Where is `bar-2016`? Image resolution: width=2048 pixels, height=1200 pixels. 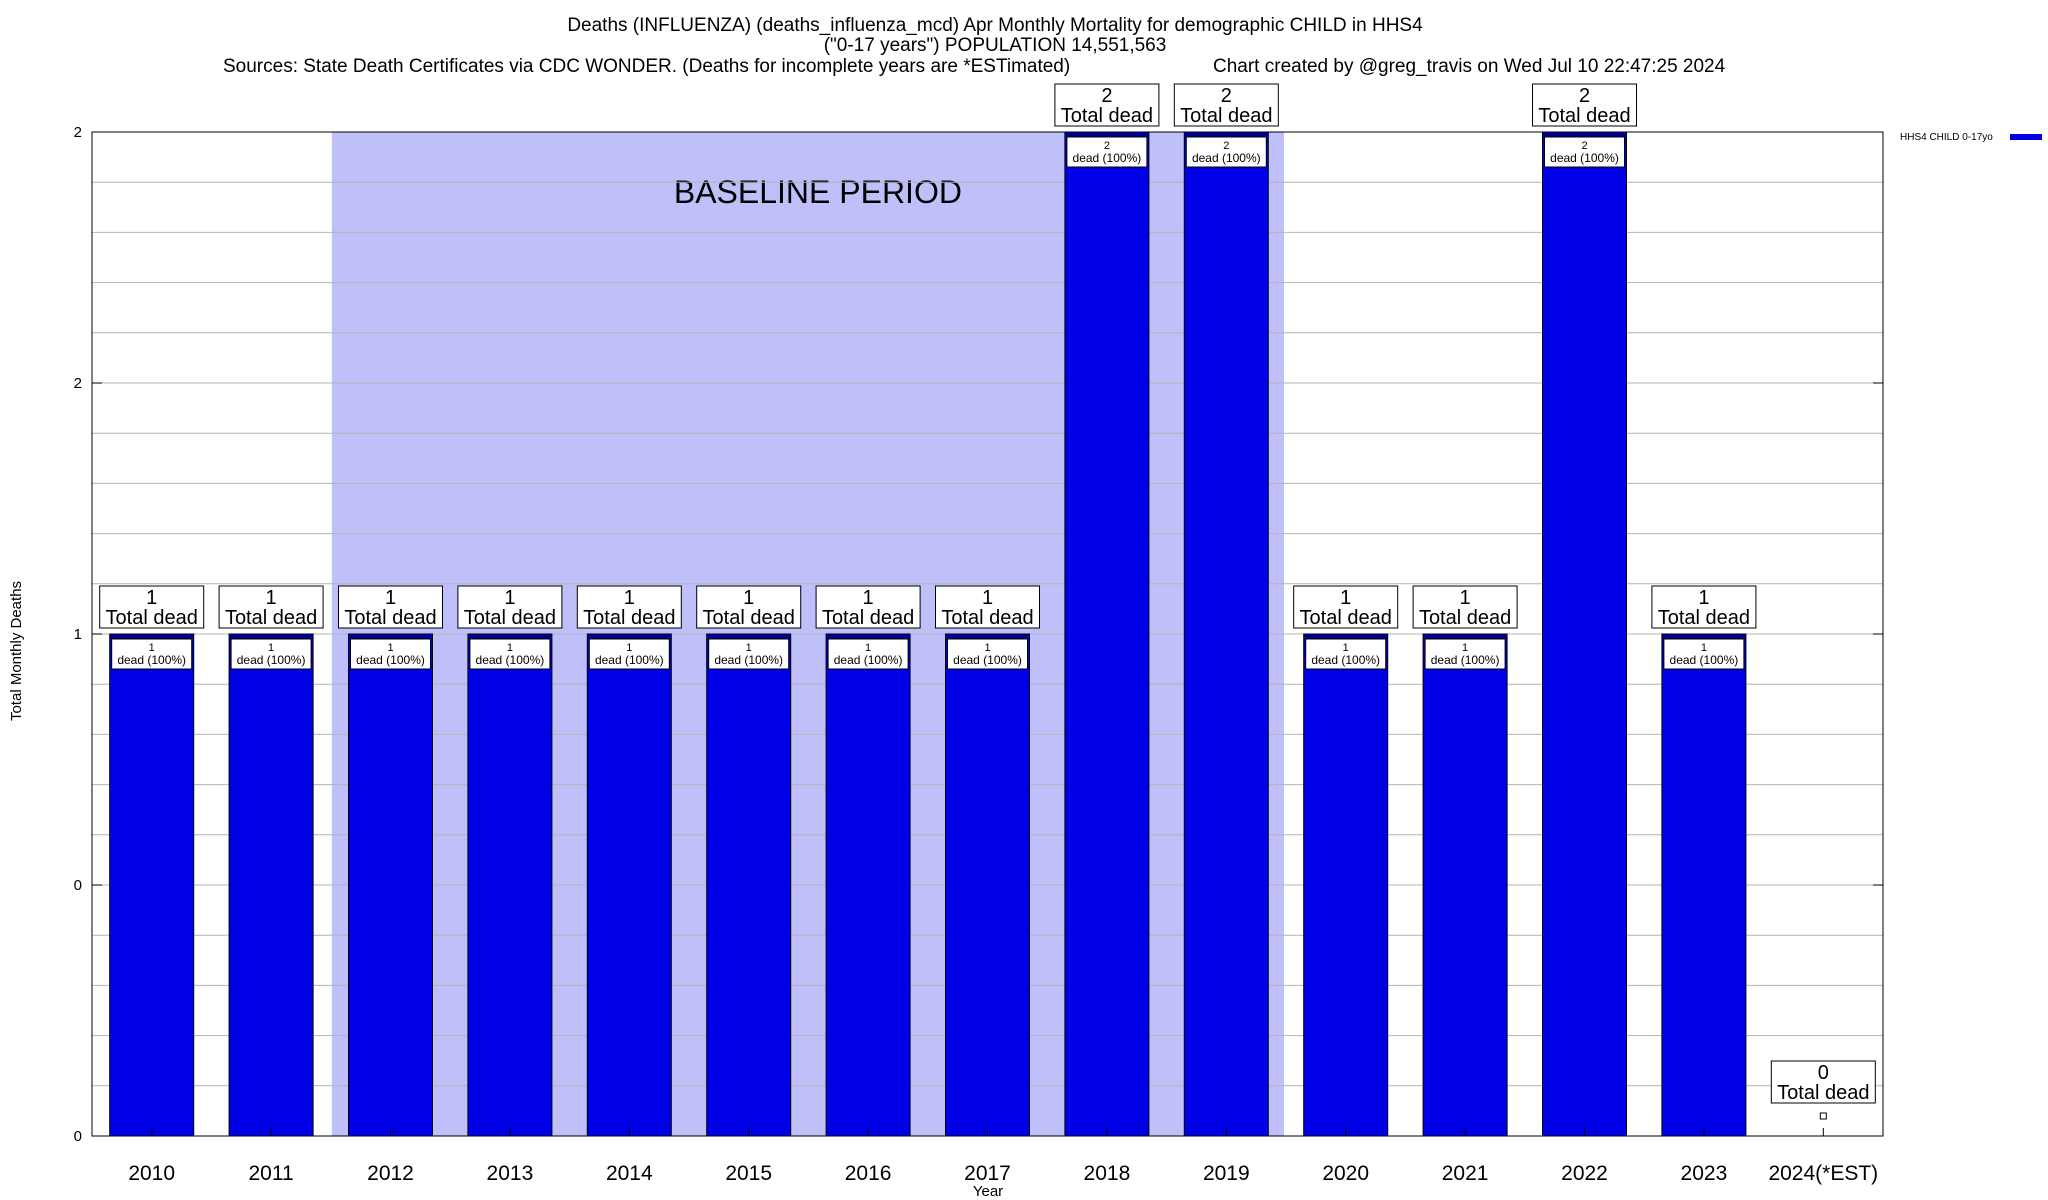 bar-2016 is located at coordinates (868, 885).